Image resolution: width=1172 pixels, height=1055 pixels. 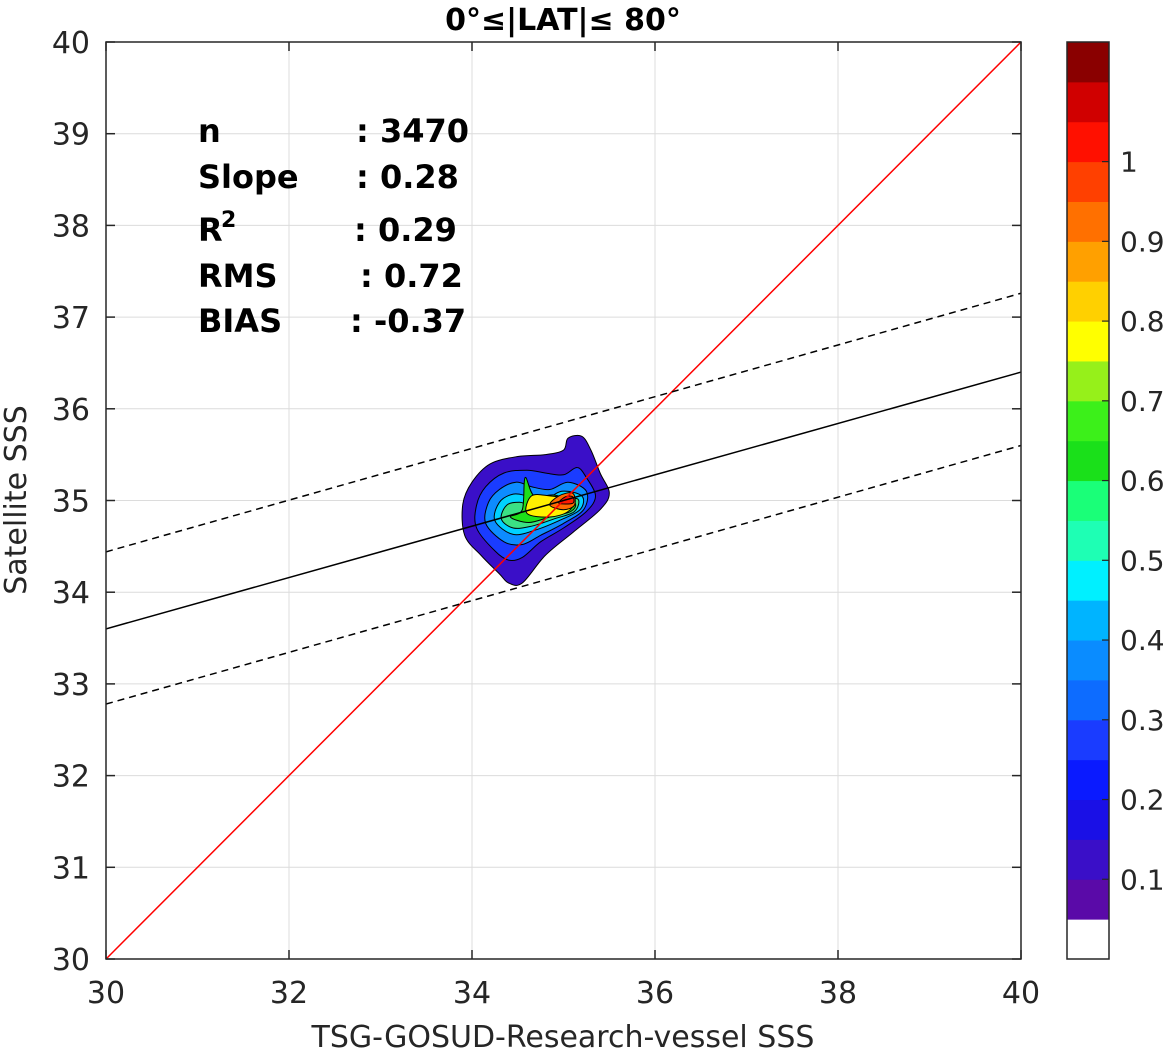 I want to click on y-tick-label: 35, so click(x=71, y=502).